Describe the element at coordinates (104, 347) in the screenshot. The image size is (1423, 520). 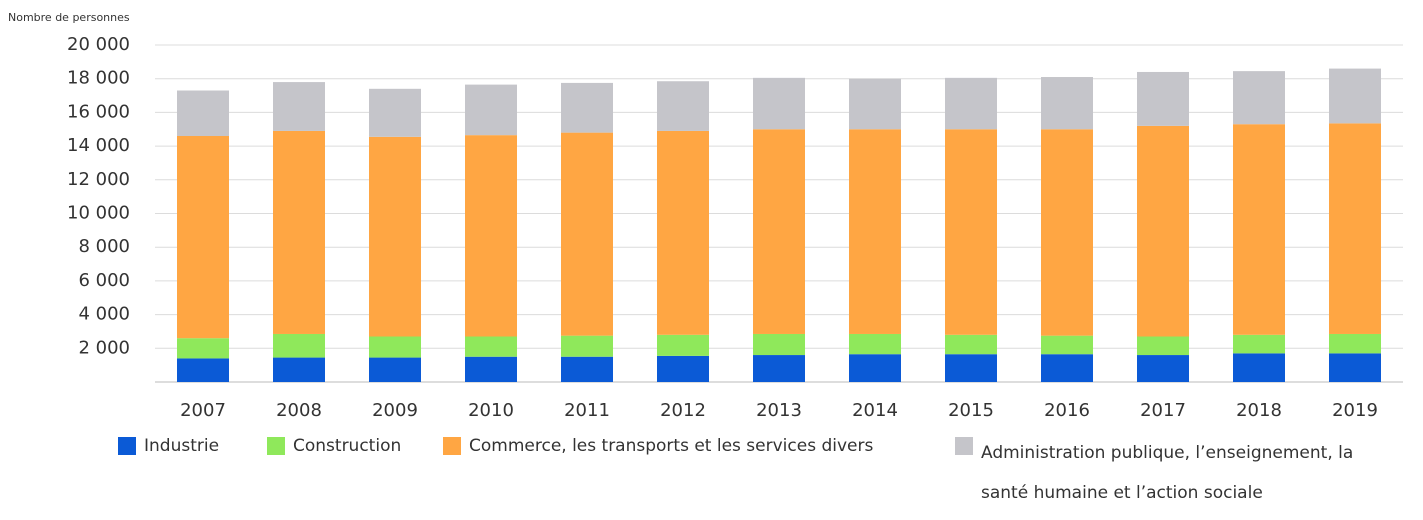
I see `y-tick-label: 2 000` at that location.